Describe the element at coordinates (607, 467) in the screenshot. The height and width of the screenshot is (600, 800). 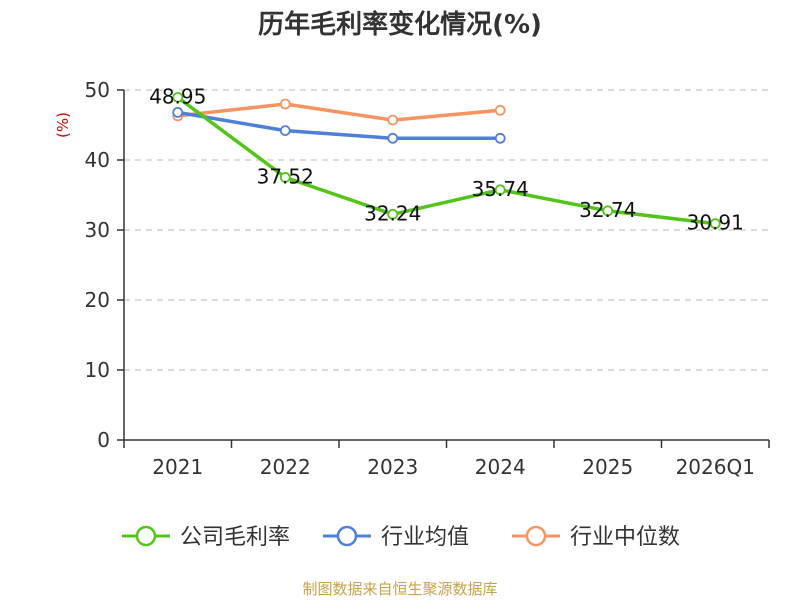
I see `x-tick-label: 2025` at that location.